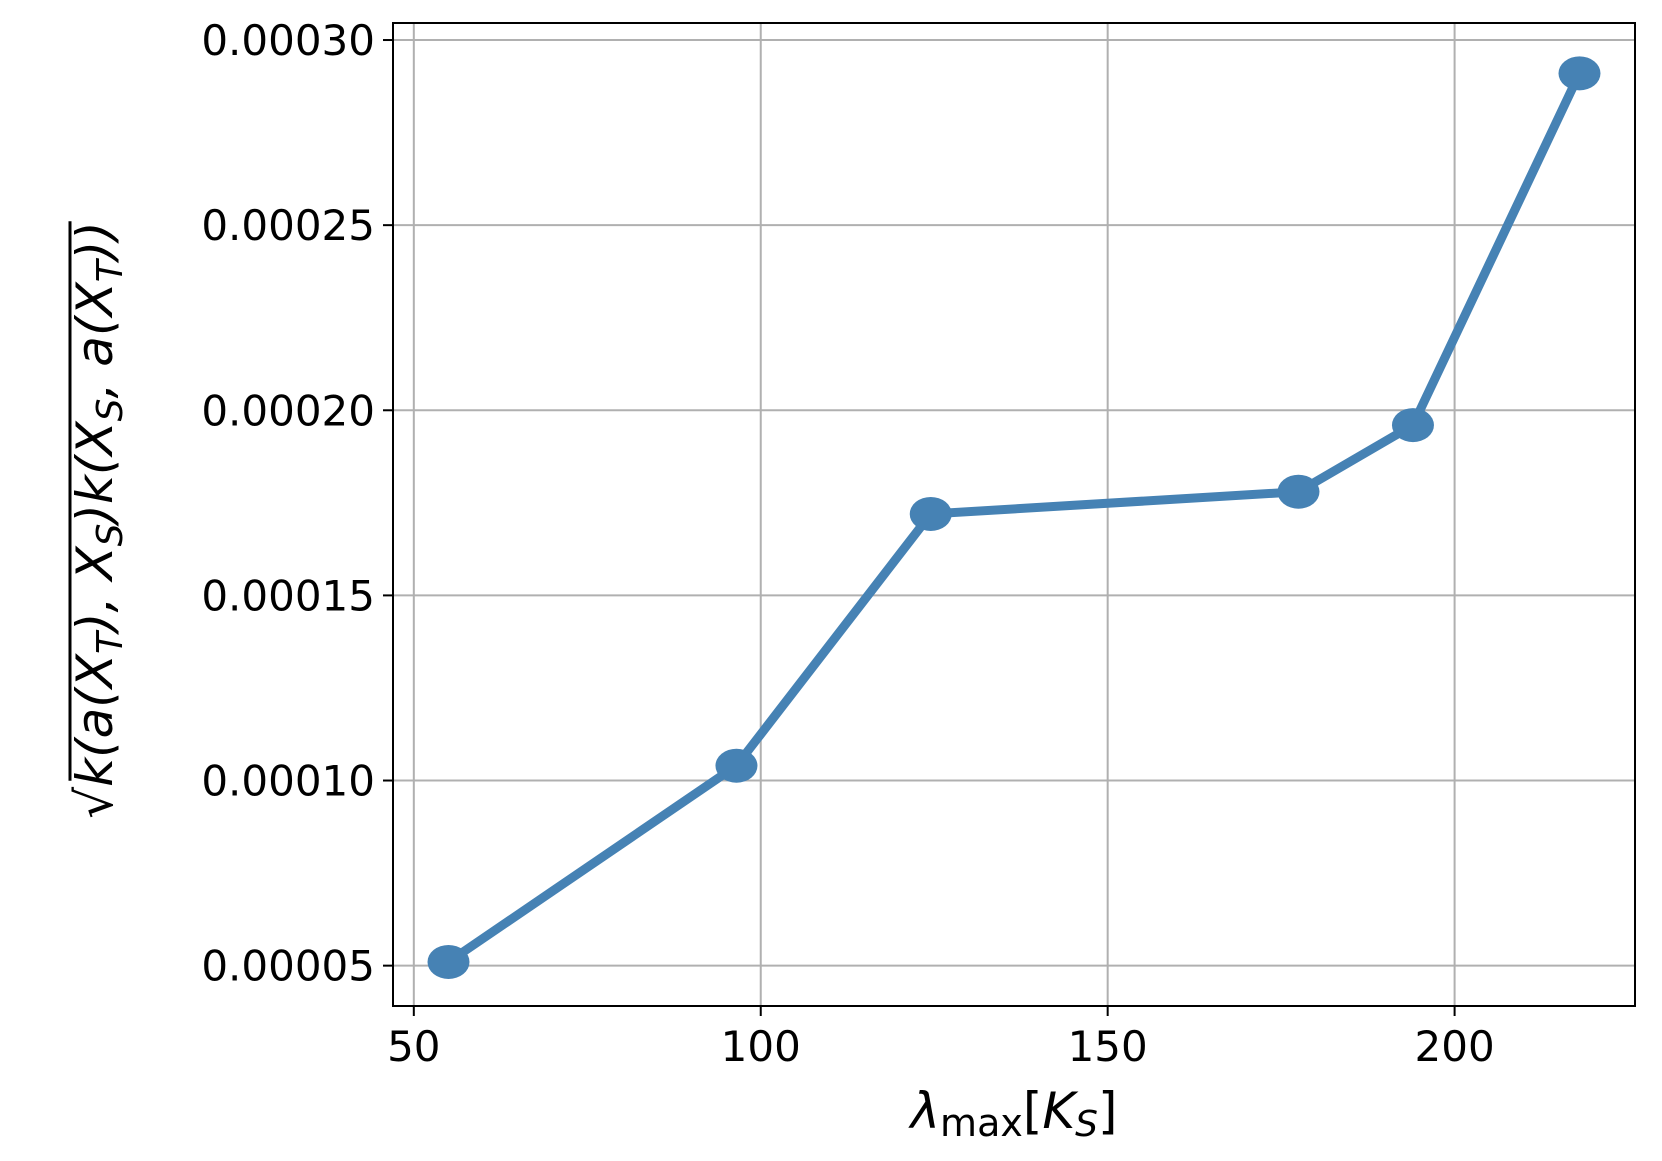 This screenshot has width=1662, height=1161. What do you see at coordinates (288, 966) in the screenshot?
I see `y-tick-label: 0.00005` at bounding box center [288, 966].